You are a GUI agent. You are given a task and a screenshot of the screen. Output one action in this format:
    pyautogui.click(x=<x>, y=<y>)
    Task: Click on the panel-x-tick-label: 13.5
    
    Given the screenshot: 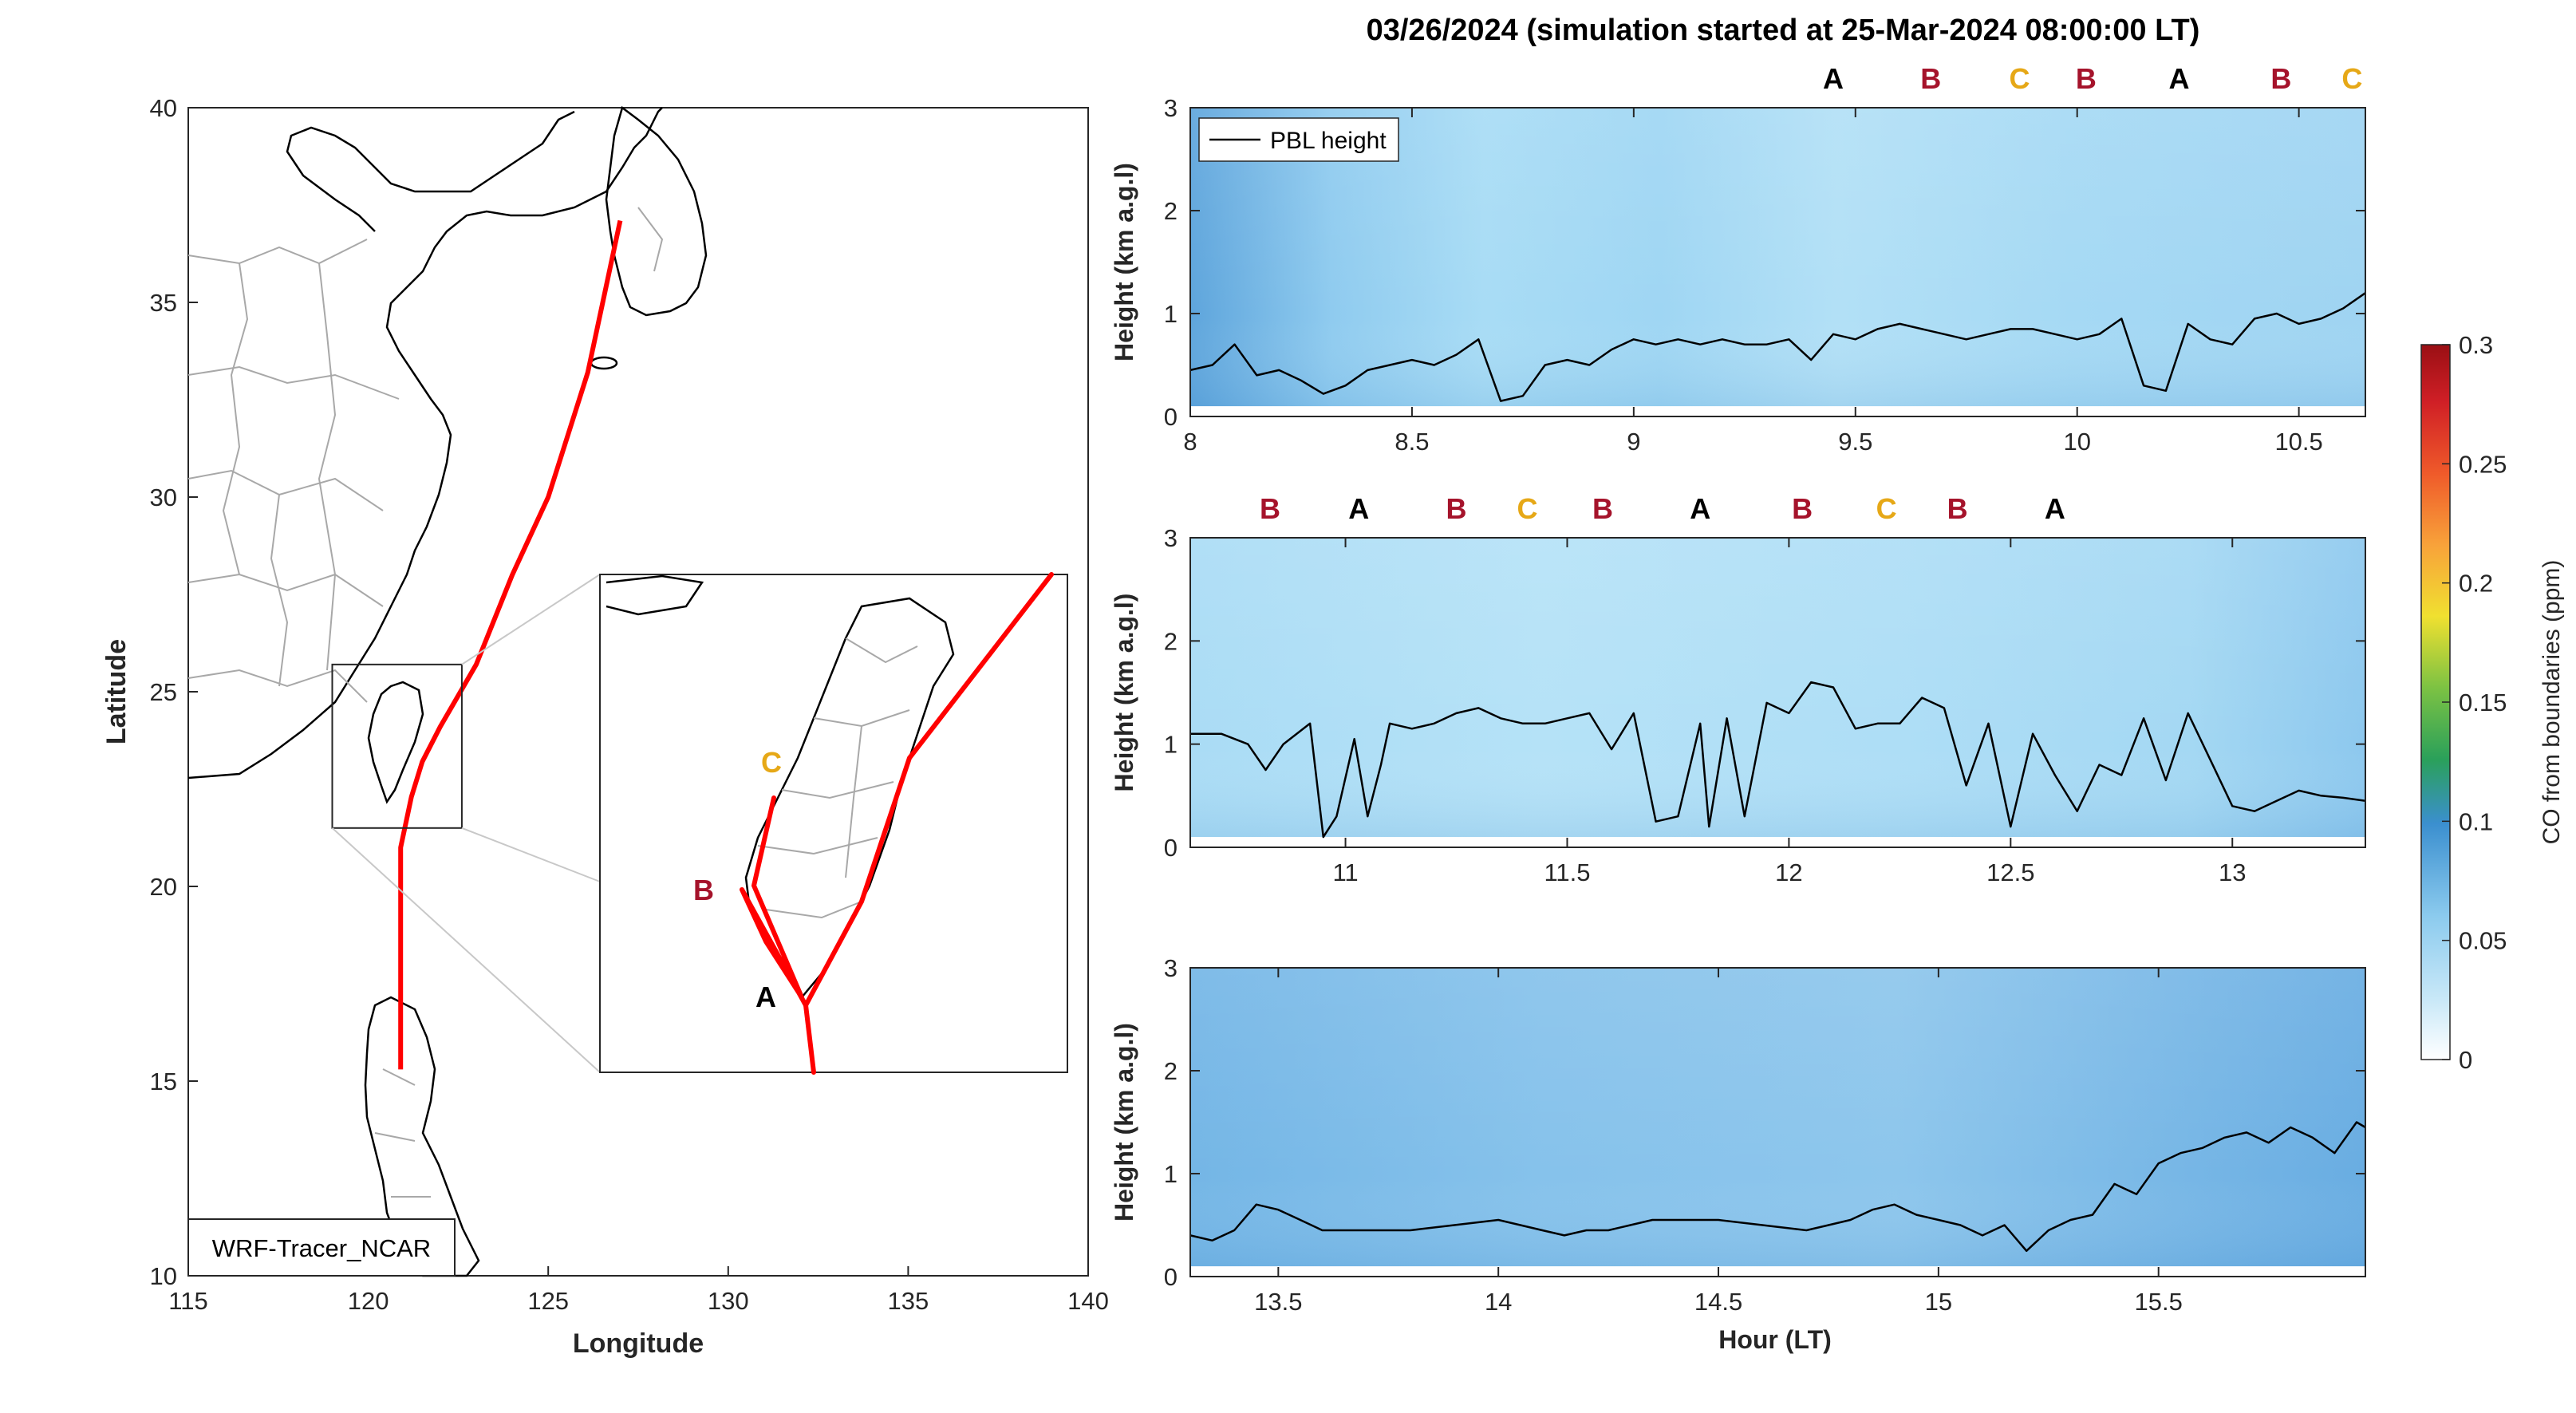 What is the action you would take?
    pyautogui.click(x=1278, y=1302)
    